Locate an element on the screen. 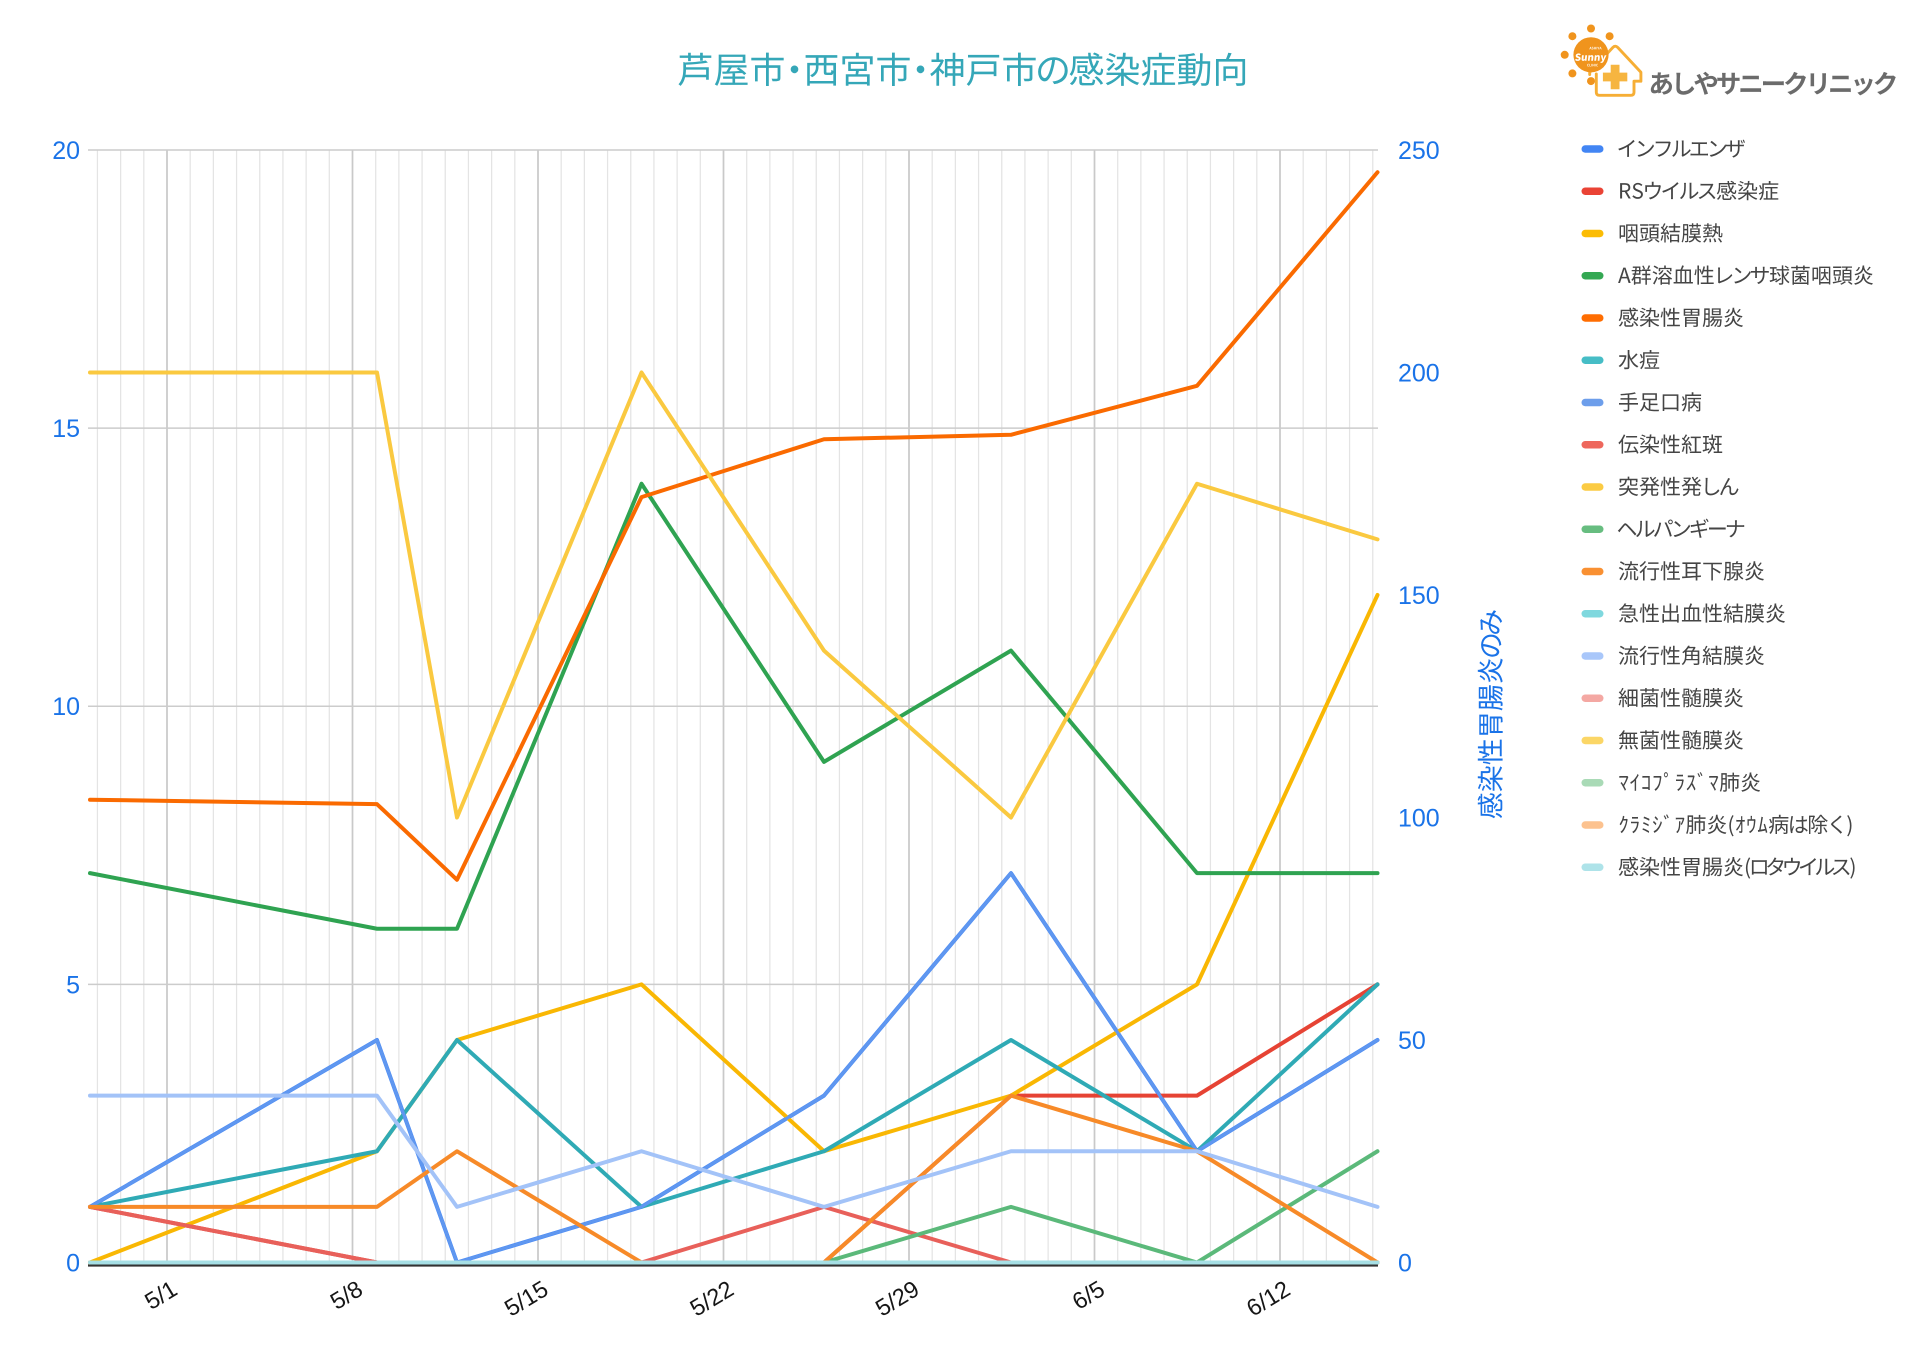 This screenshot has height=1360, width=1920. svg-text: 100 is located at coordinates (1419, 819).